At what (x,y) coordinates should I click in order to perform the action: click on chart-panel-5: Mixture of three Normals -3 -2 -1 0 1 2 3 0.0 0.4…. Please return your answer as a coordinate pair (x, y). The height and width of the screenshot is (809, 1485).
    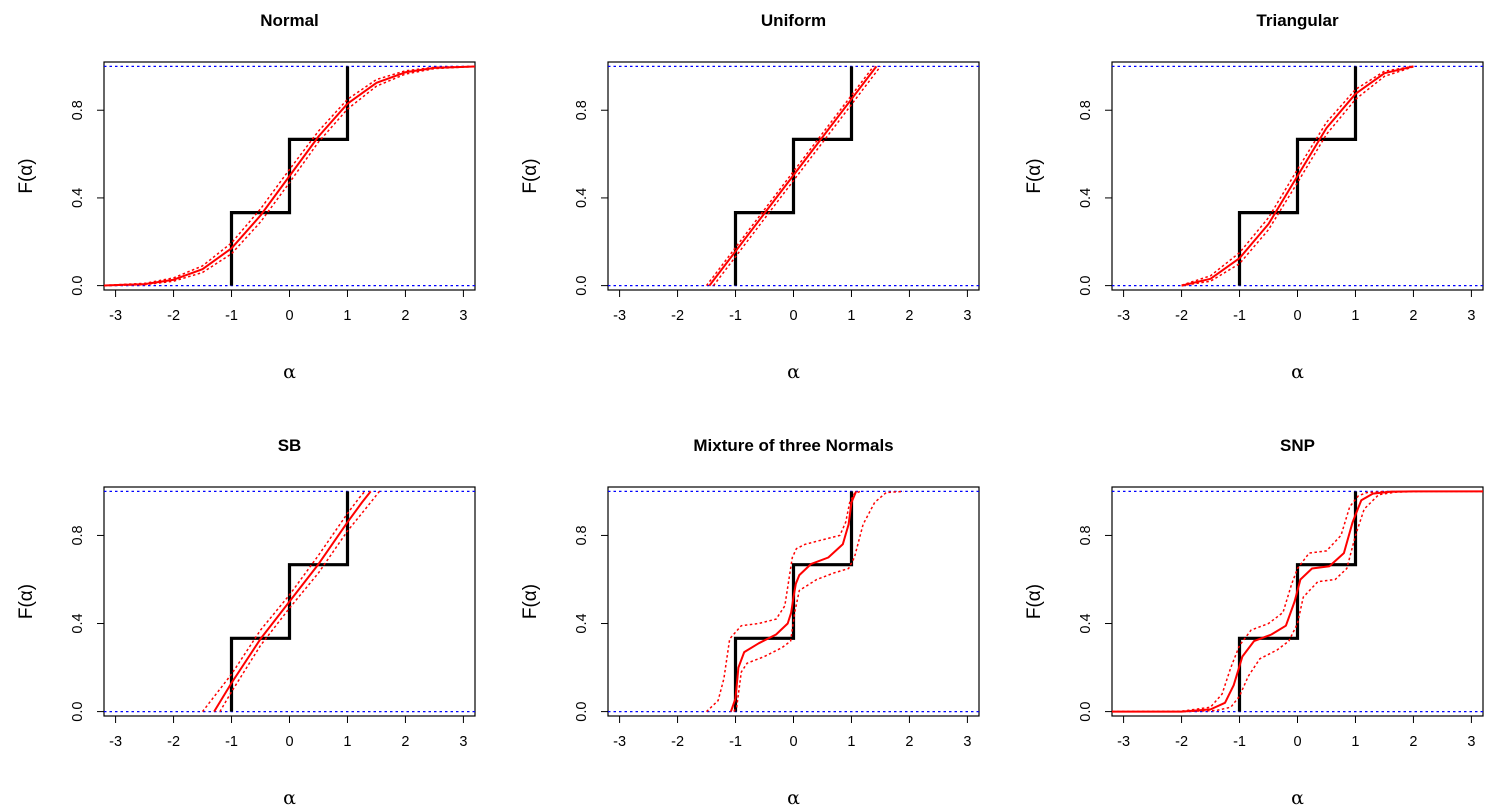
    Looking at the image, I should click on (750, 622).